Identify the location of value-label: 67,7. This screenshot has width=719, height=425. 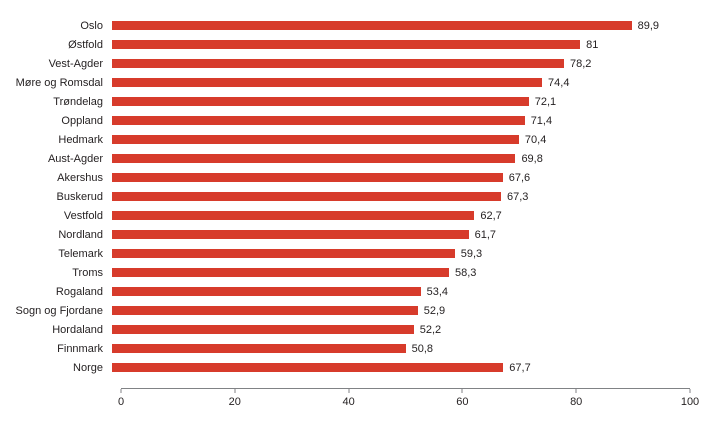
(520, 367).